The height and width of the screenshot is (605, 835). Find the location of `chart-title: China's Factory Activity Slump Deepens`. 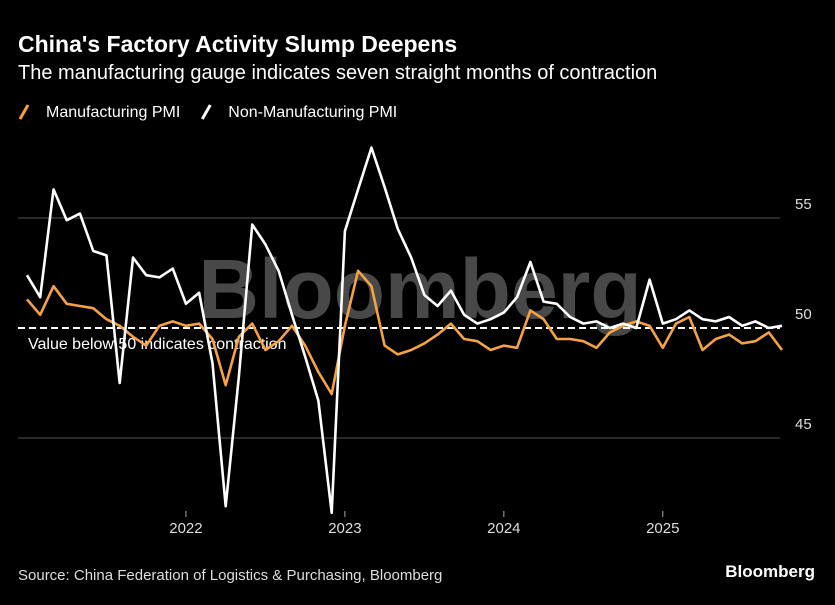

chart-title: China's Factory Activity Slump Deepens is located at coordinates (237, 44).